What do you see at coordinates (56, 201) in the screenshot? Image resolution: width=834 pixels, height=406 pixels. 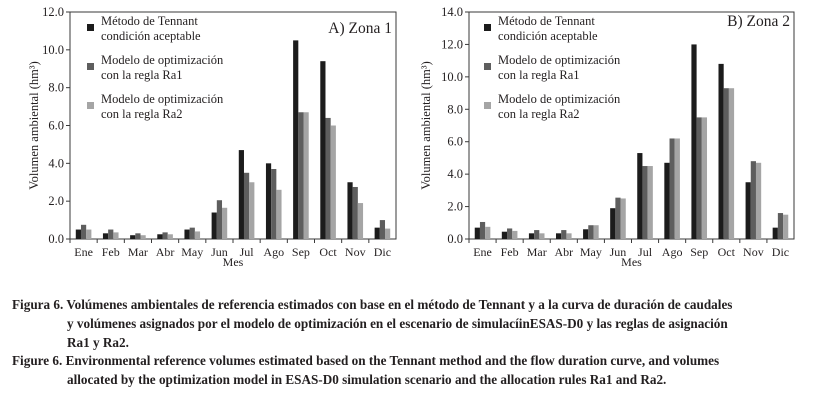 I see `y-tick-label: 2.0` at bounding box center [56, 201].